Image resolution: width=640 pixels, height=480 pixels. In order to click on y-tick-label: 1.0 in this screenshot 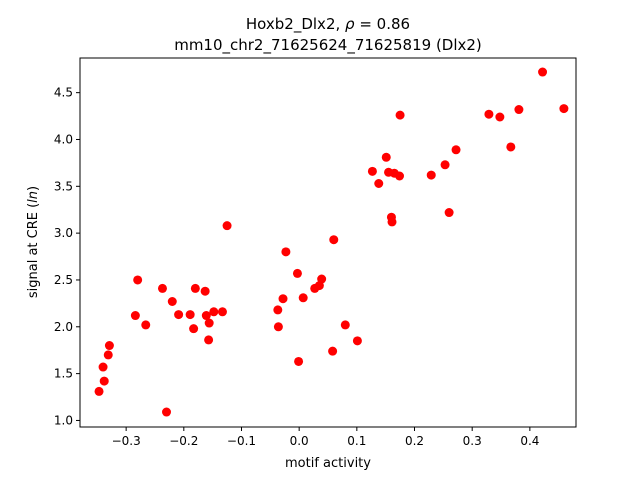, I will do `click(63, 420)`.